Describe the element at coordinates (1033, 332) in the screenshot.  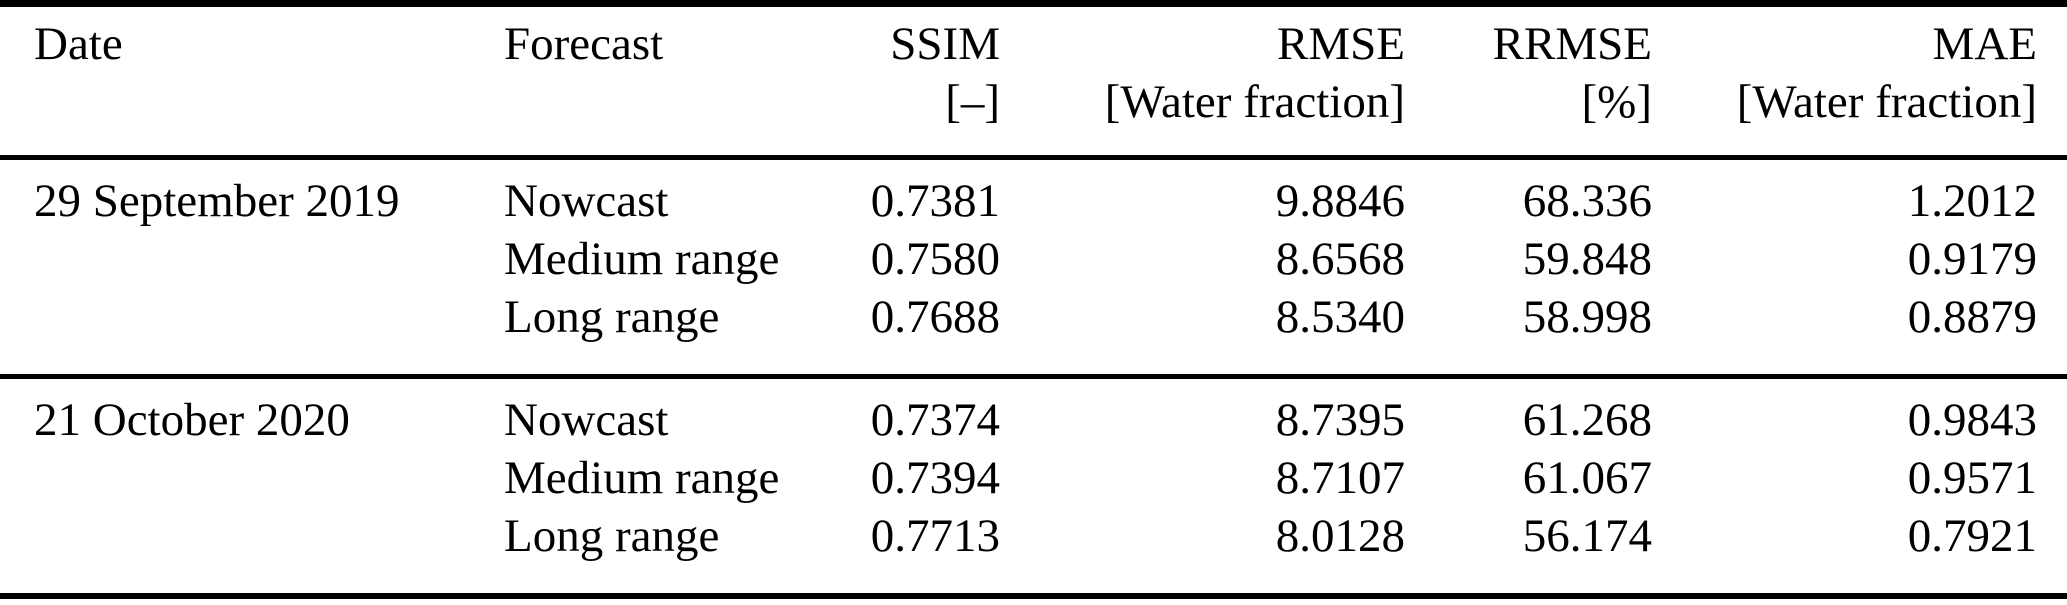
I see `table-row: Long range 0.7688 8.5340 58.998 0.8879` at that location.